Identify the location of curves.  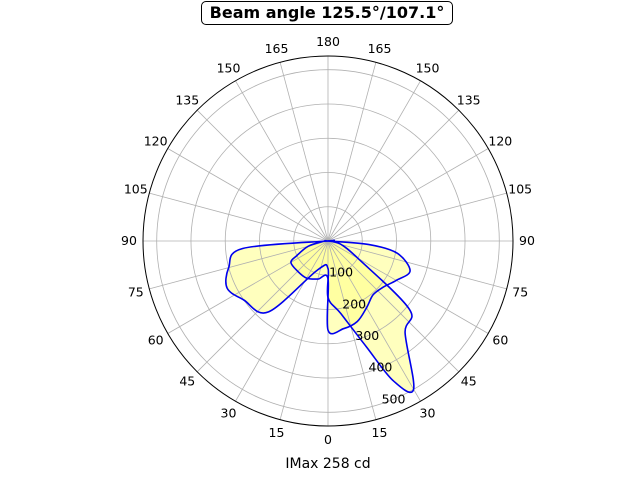
(320, 316).